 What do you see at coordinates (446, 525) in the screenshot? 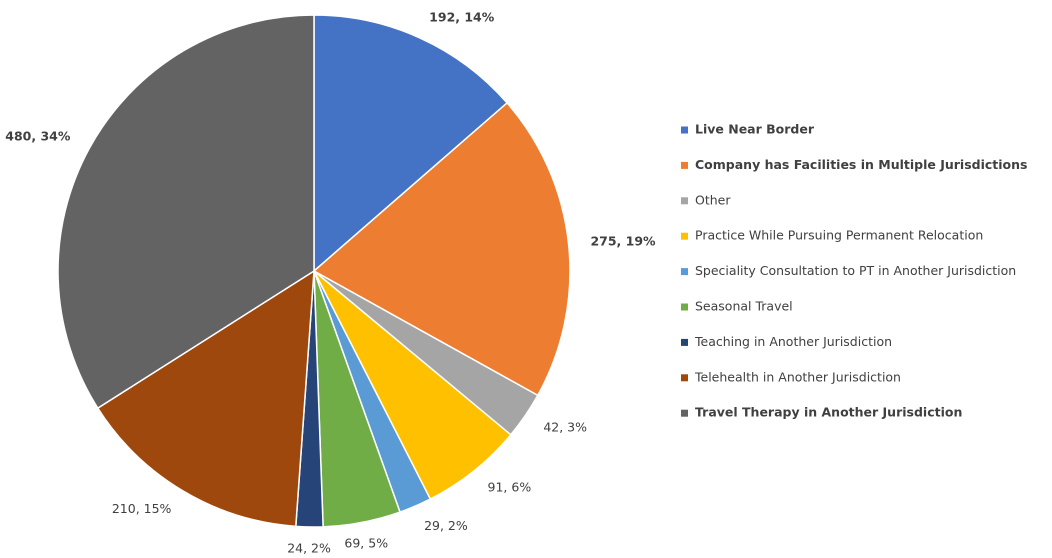
I see `data-label: 29, 2%` at bounding box center [446, 525].